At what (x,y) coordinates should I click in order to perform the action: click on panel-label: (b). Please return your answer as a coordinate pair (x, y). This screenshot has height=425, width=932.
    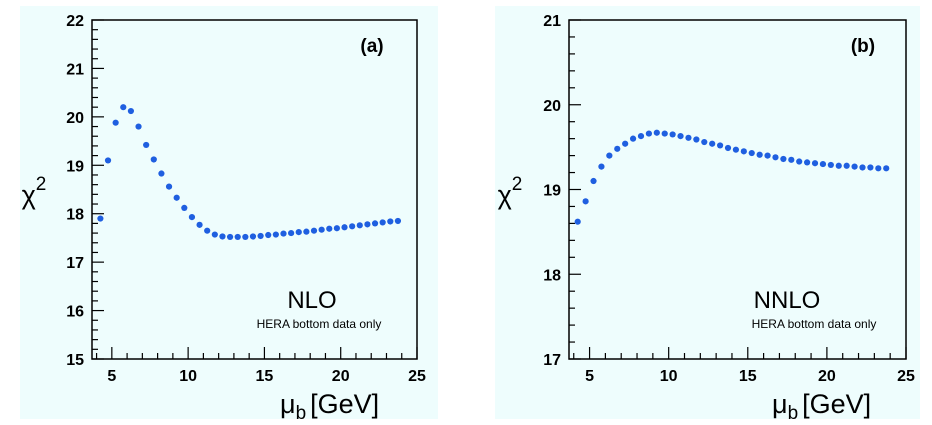
    Looking at the image, I should click on (863, 46).